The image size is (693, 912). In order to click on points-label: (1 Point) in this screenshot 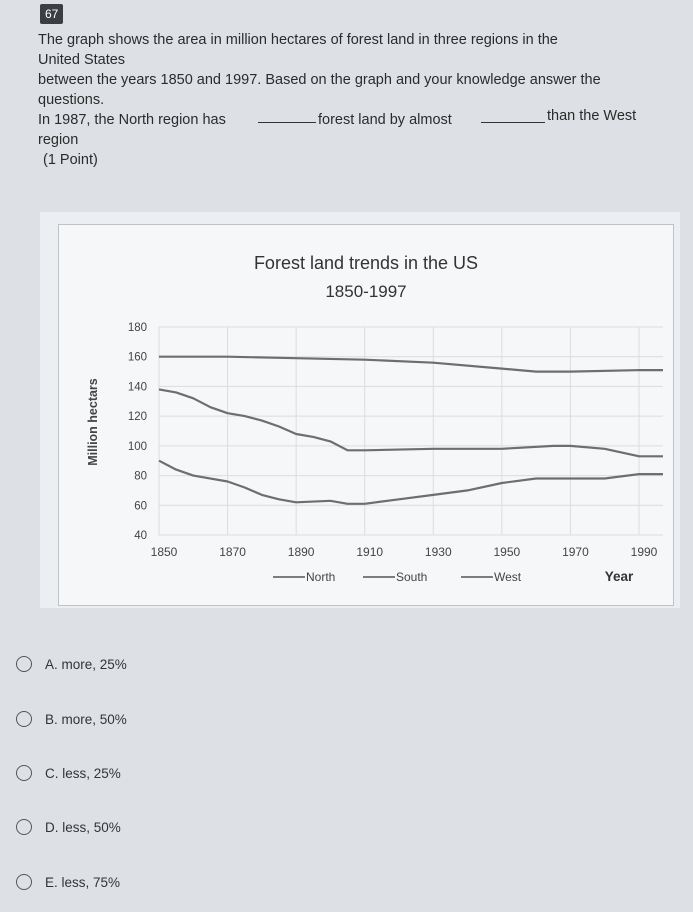, I will do `click(70, 160)`.